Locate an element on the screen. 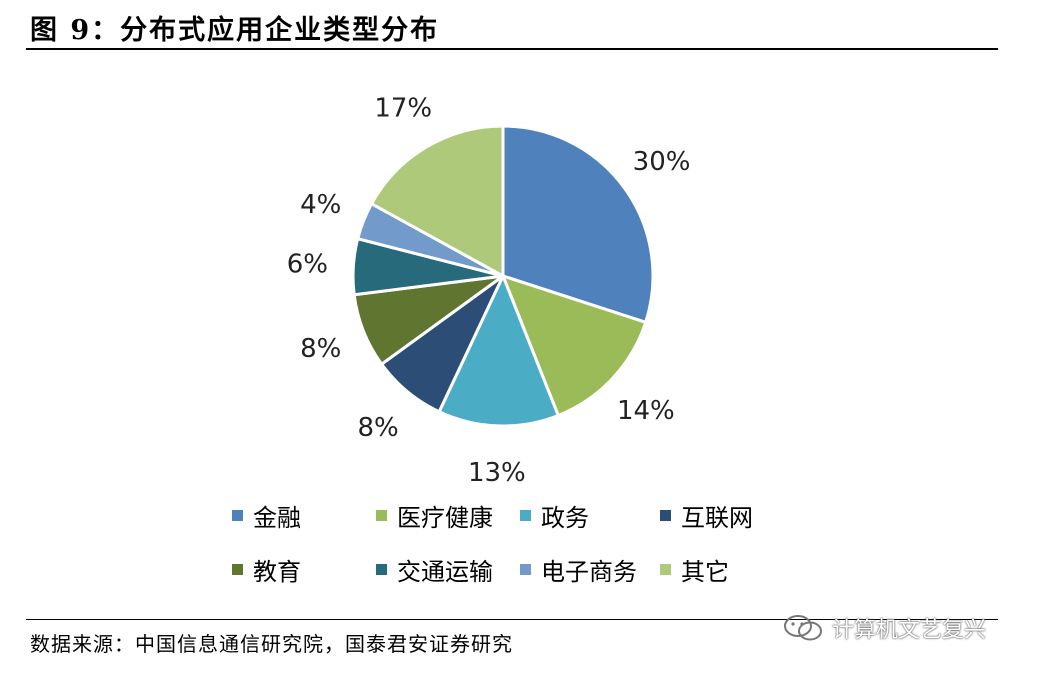 The width and height of the screenshot is (1052, 674). data-label-5: 8% is located at coordinates (320, 349).